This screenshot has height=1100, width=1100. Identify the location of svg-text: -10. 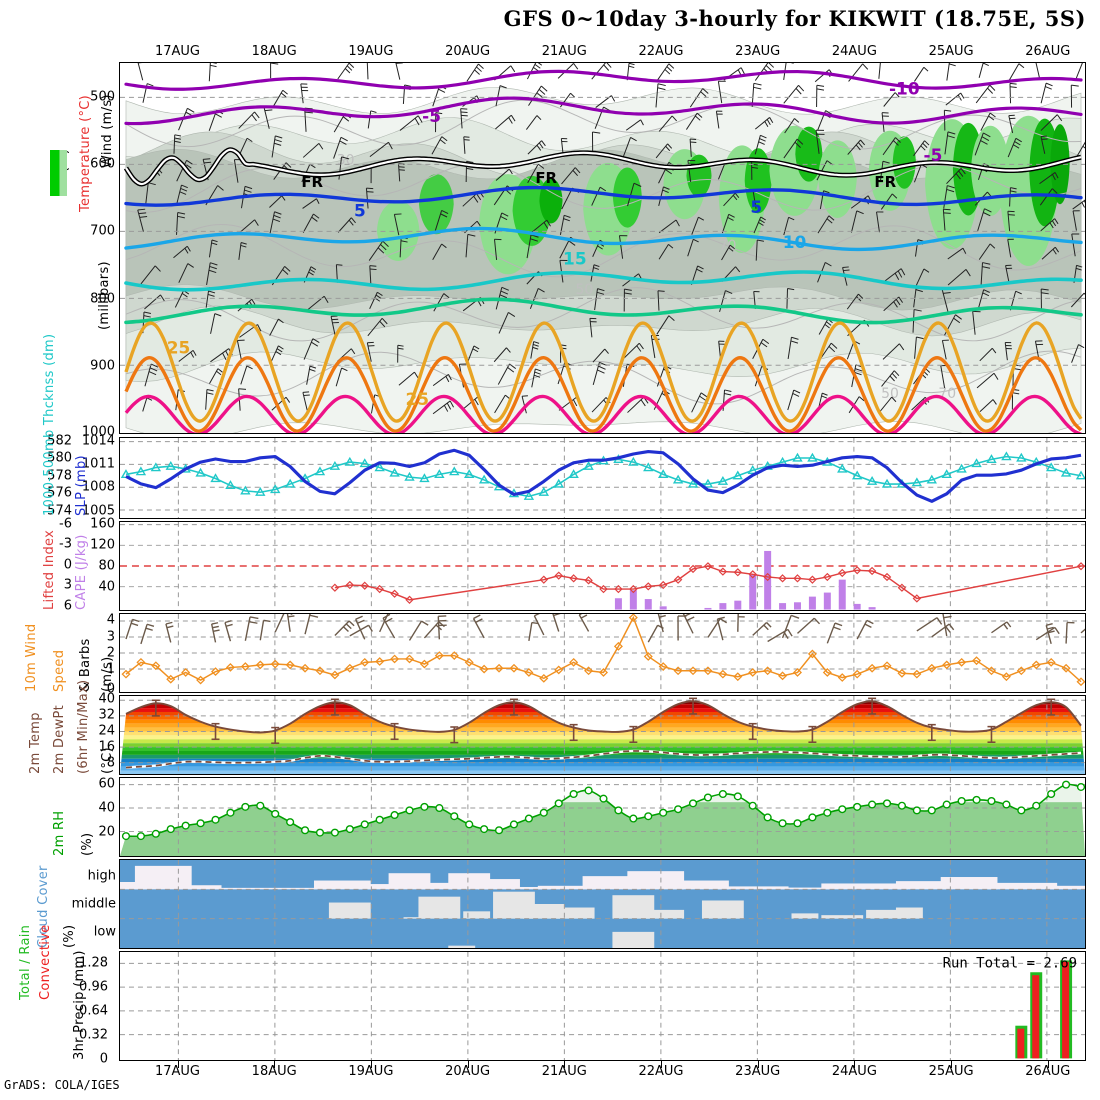
(904, 88).